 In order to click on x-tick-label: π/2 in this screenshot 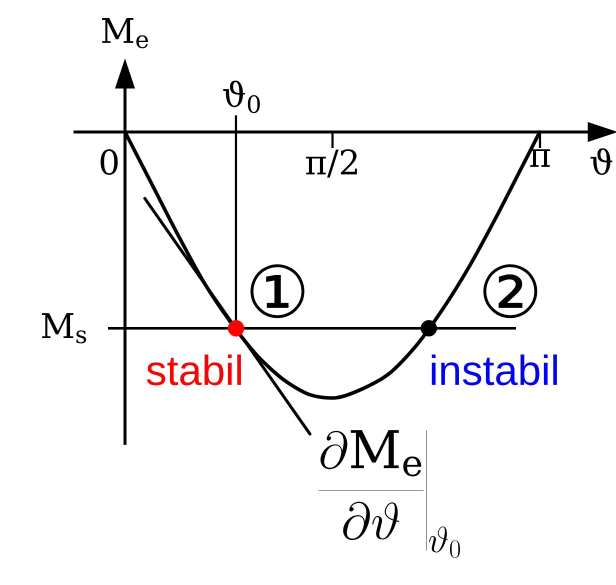, I will do `click(331, 163)`.